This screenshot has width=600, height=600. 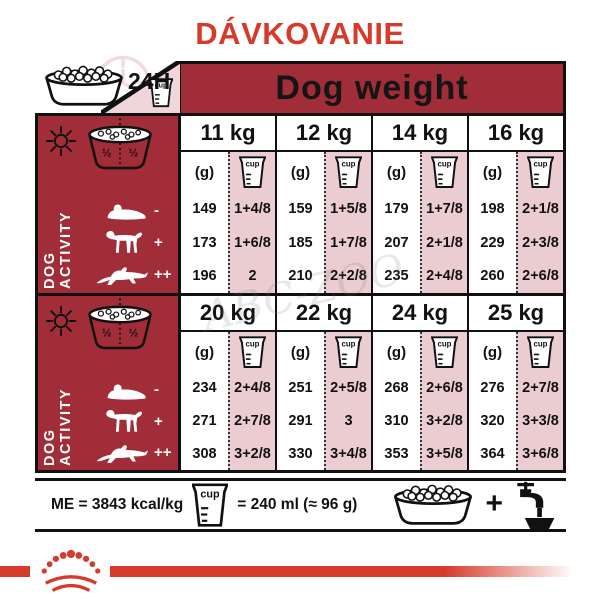 I want to click on weight-column: 14 kg (g) 179 207 235 1+7/8 2+1/8 2+4, so click(x=419, y=204).